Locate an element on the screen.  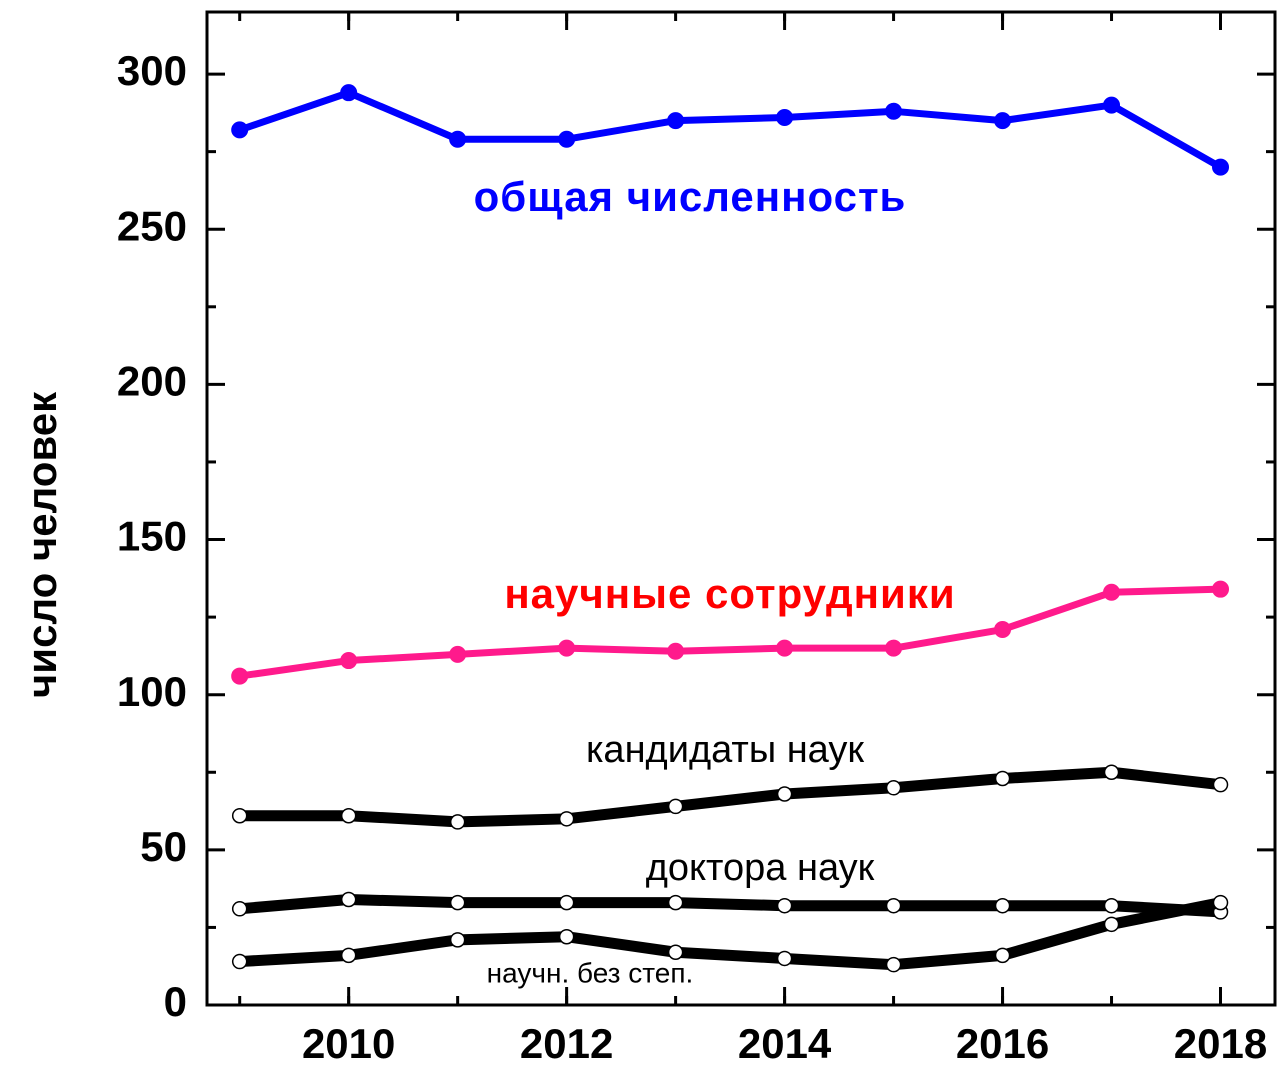
y-tick-label: 0 is located at coordinates (175, 1001).